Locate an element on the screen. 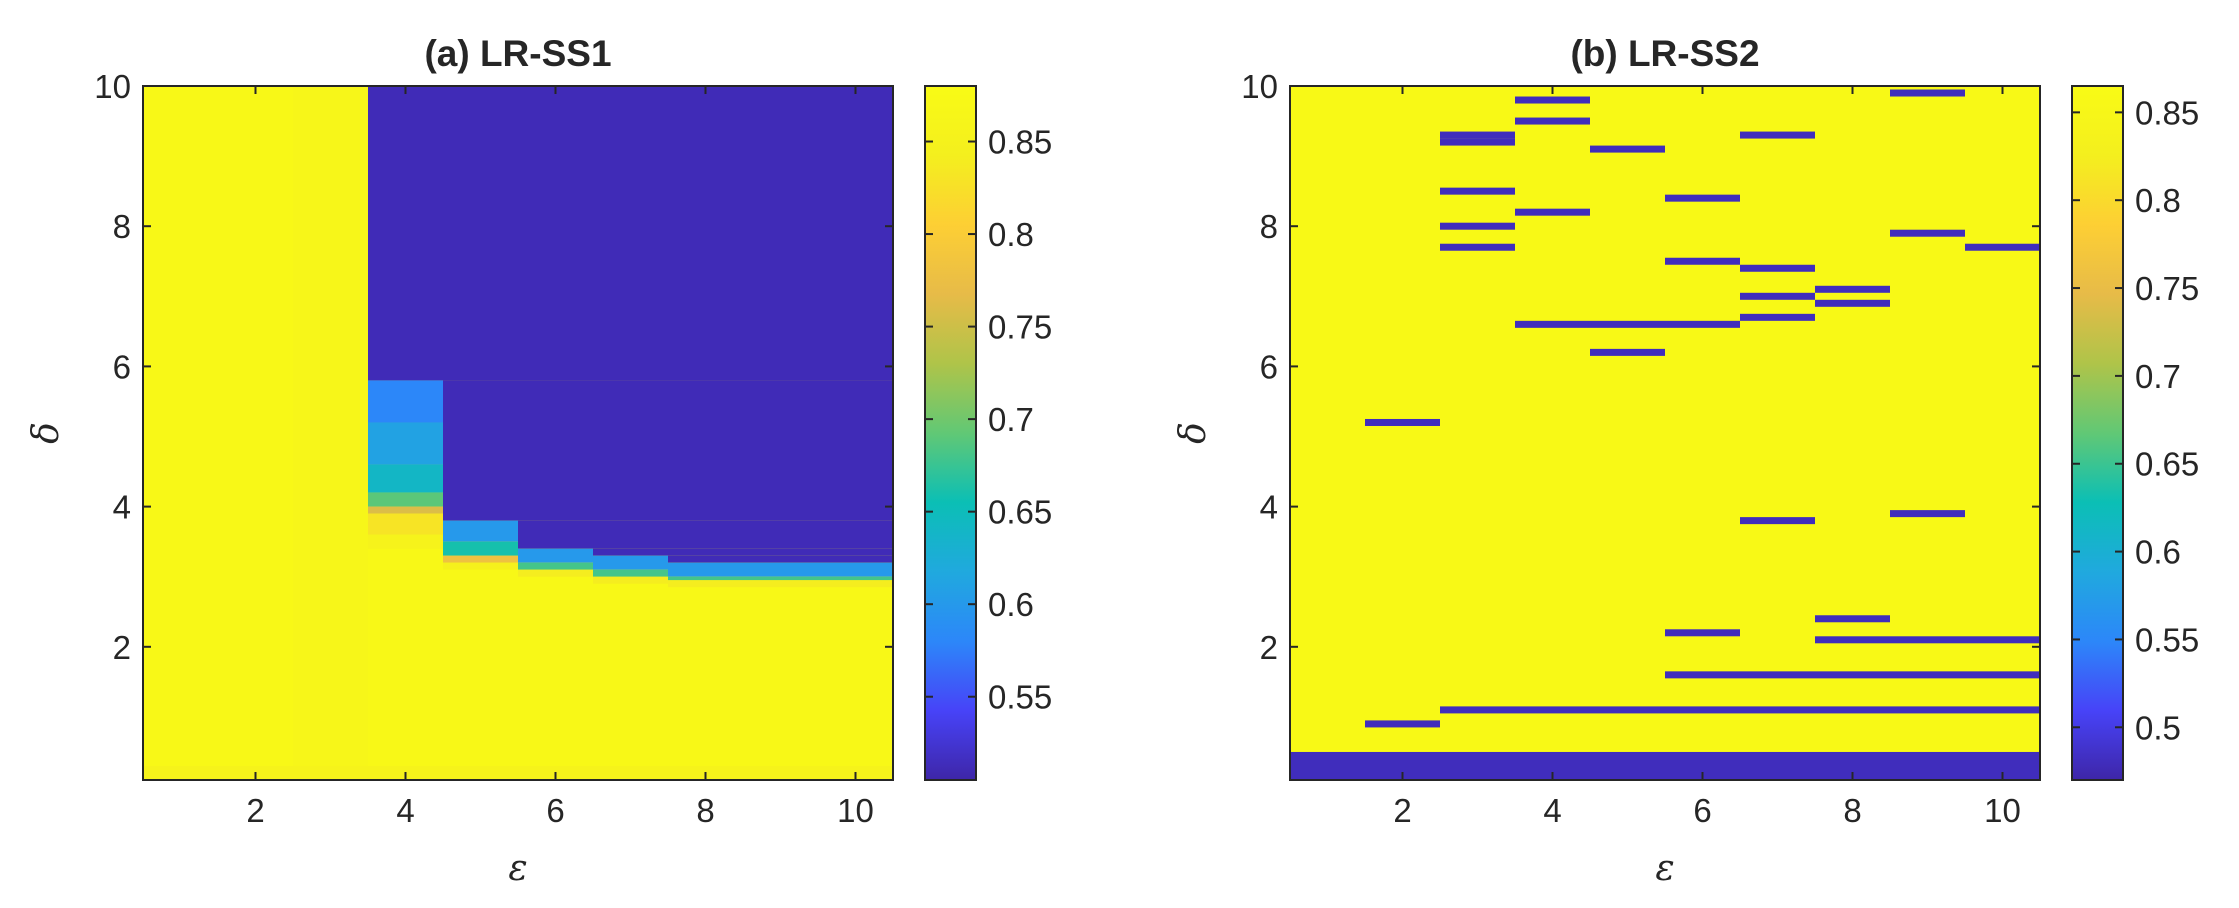 Image resolution: width=2239 pixels, height=908 pixels. panel-a-xtick-label: 6 is located at coordinates (555, 810).